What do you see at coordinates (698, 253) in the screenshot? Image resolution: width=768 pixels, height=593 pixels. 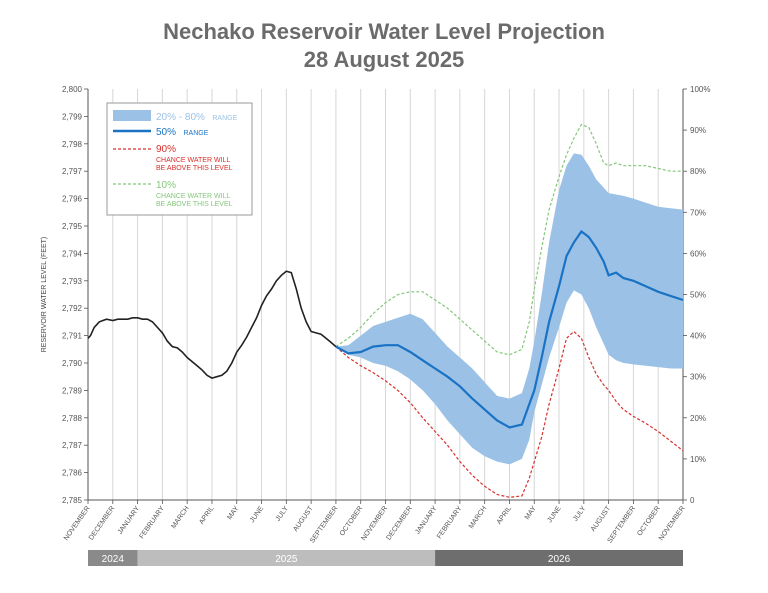 I see `y2-tick-label: 60%` at bounding box center [698, 253].